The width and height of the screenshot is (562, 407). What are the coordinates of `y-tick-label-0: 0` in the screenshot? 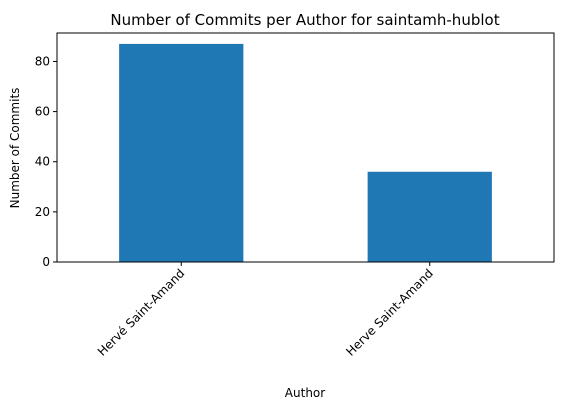 It's located at (46, 262).